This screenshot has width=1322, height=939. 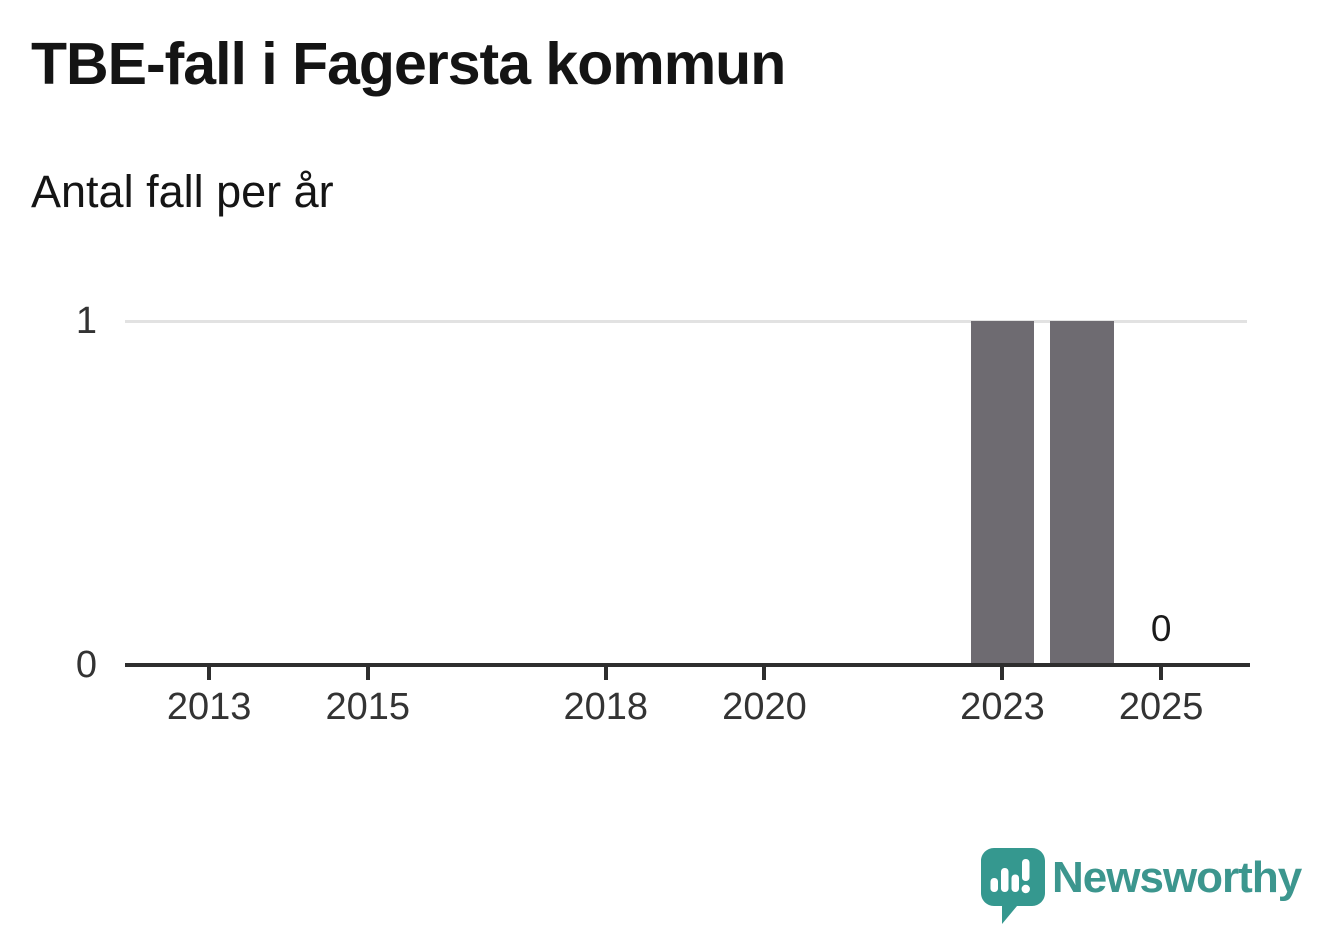 I want to click on x-axis-line, so click(x=687, y=665).